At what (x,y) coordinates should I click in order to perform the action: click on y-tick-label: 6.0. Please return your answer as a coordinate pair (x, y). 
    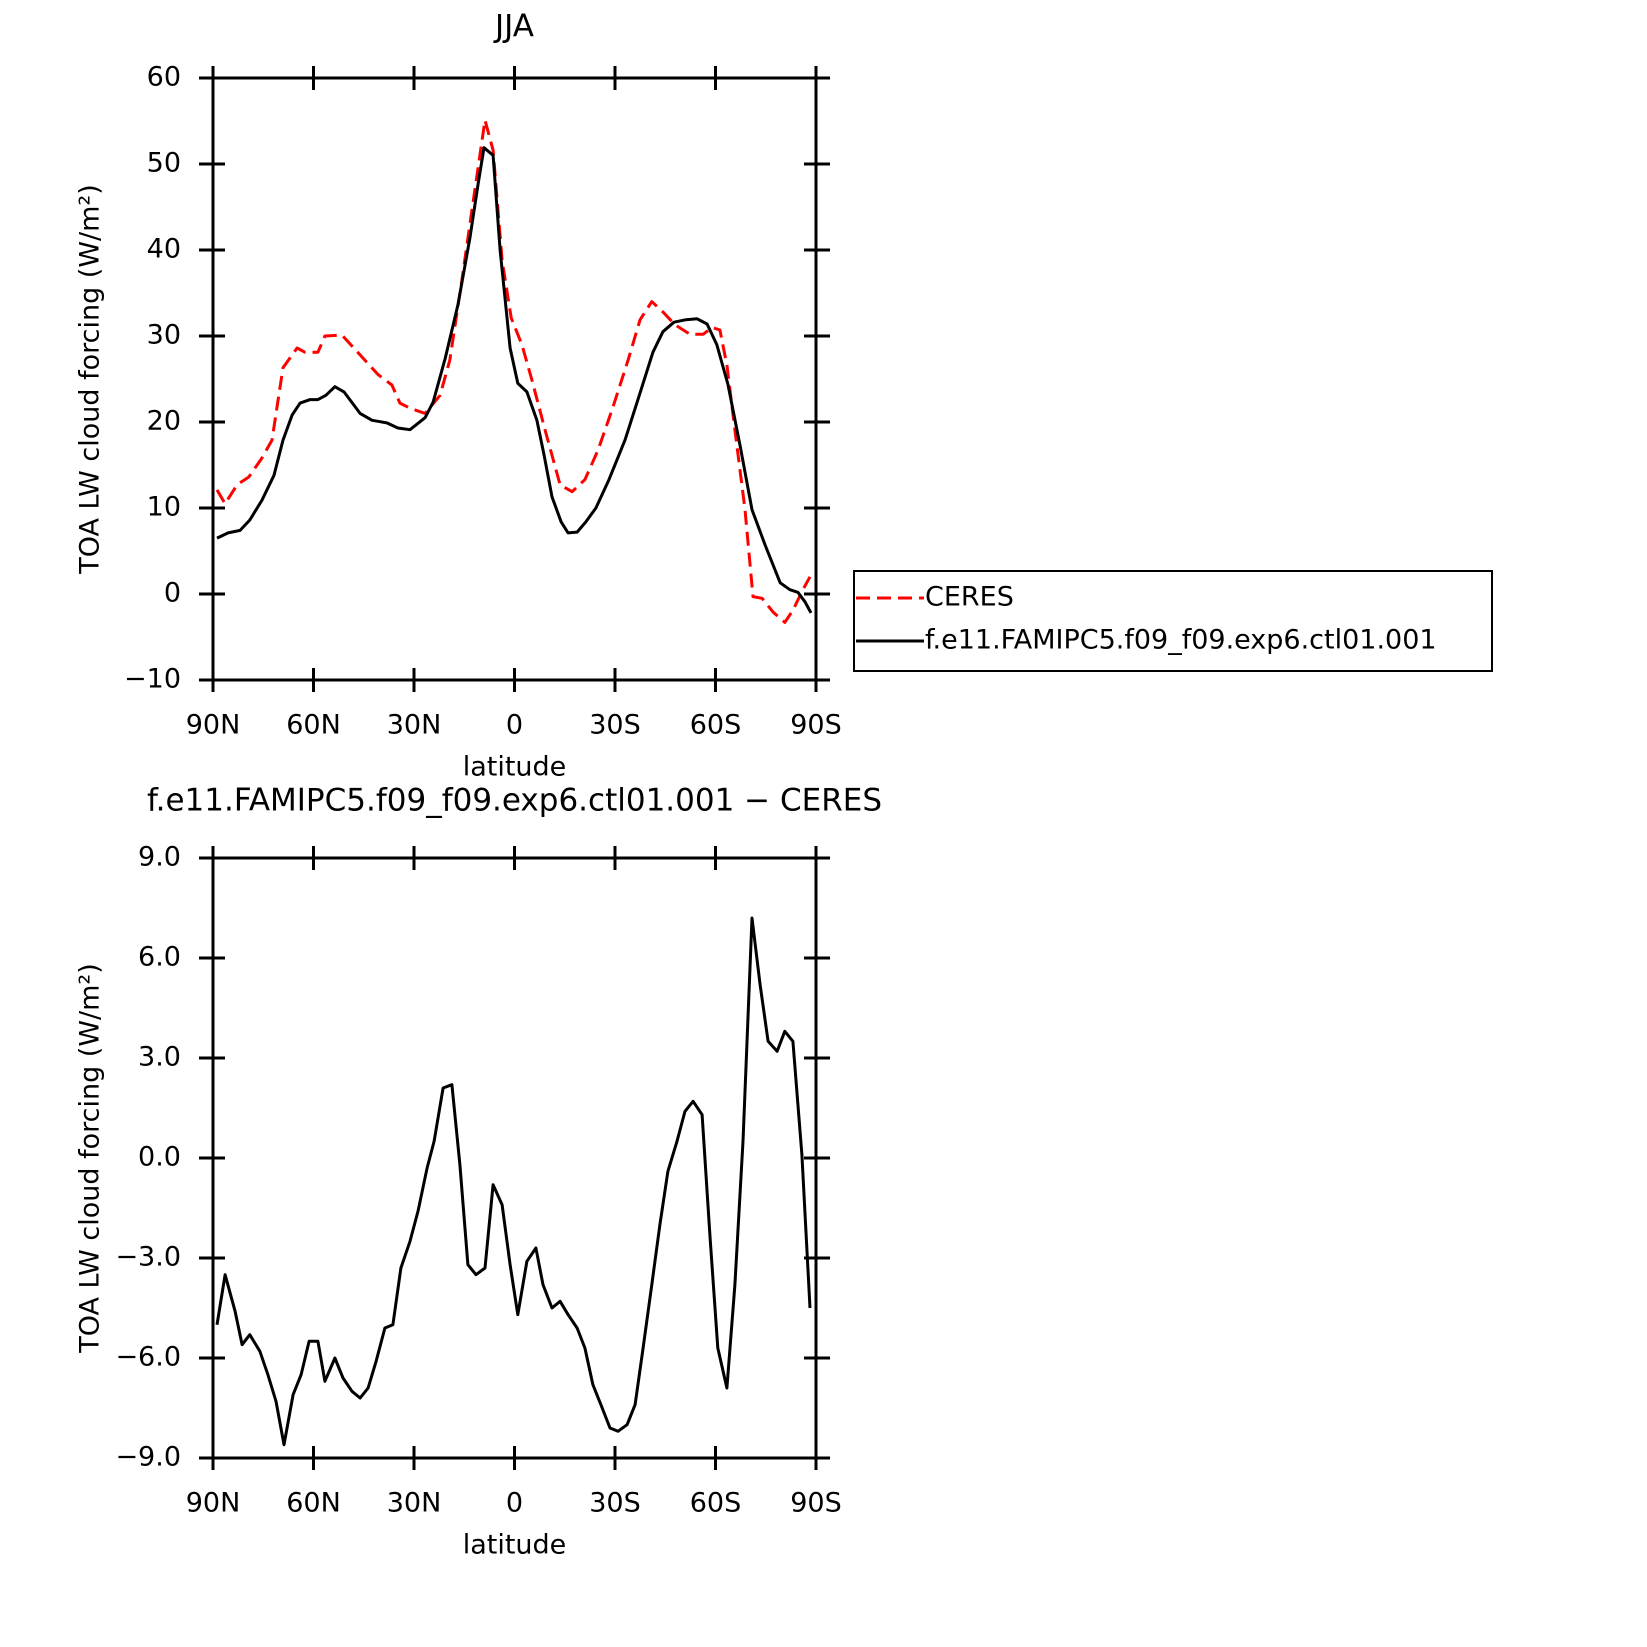
    Looking at the image, I should click on (159, 957).